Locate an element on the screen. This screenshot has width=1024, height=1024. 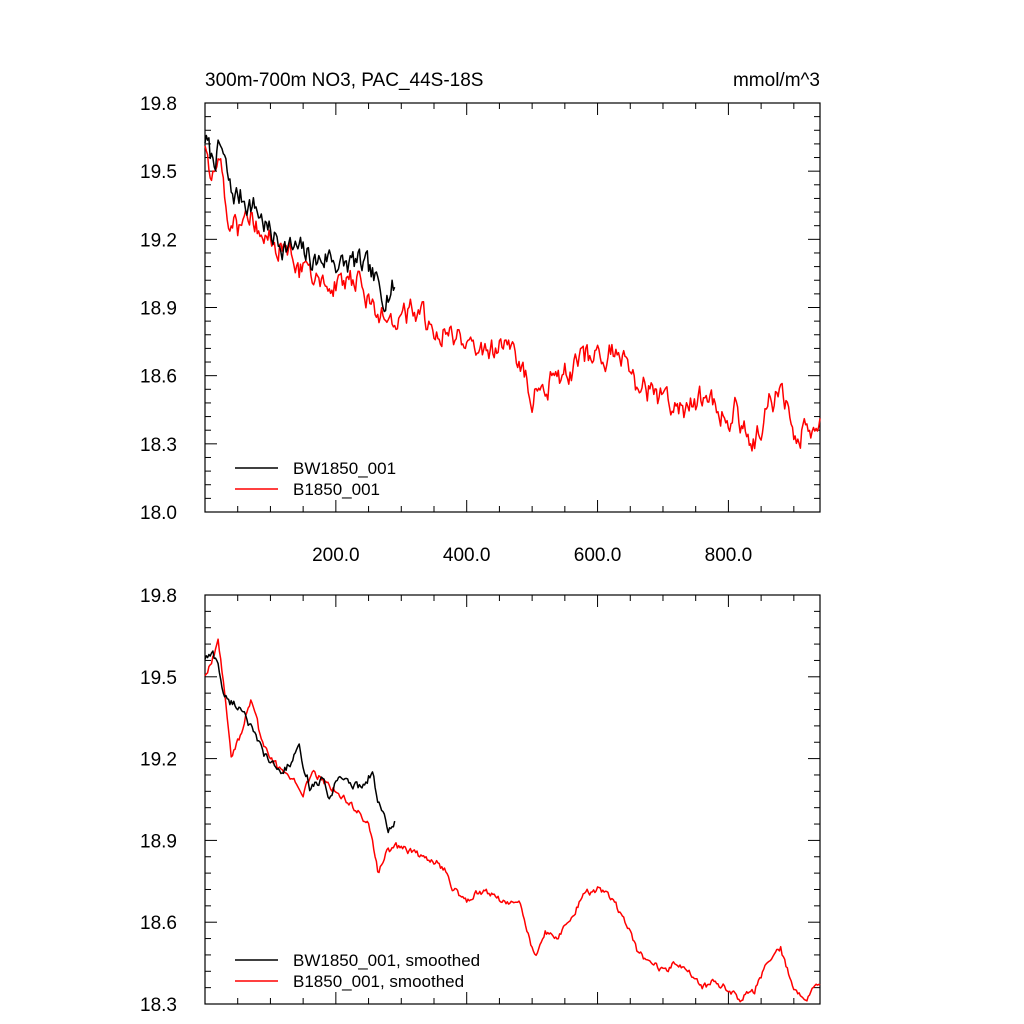
x-tick-label: 400.0 is located at coordinates (467, 555).